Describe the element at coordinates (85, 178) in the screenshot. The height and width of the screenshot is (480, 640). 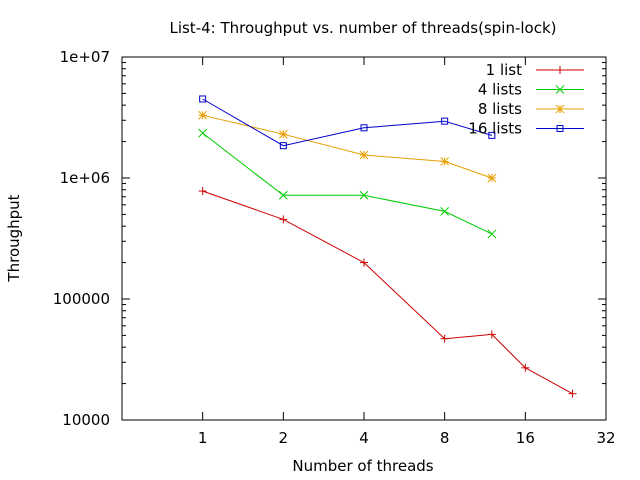
I see `y-tick-label: 1e+06` at that location.